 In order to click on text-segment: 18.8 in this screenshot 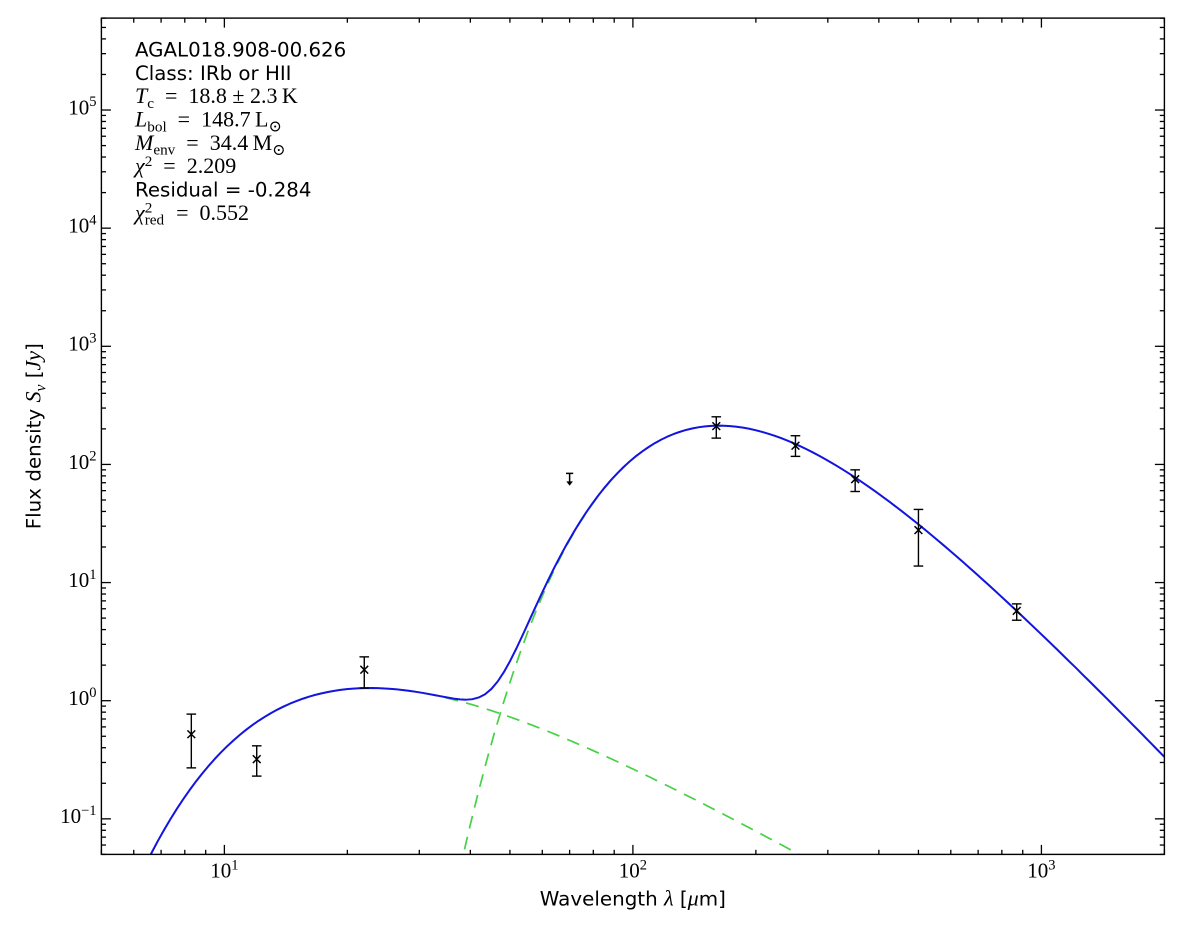, I will do `click(207, 95)`.